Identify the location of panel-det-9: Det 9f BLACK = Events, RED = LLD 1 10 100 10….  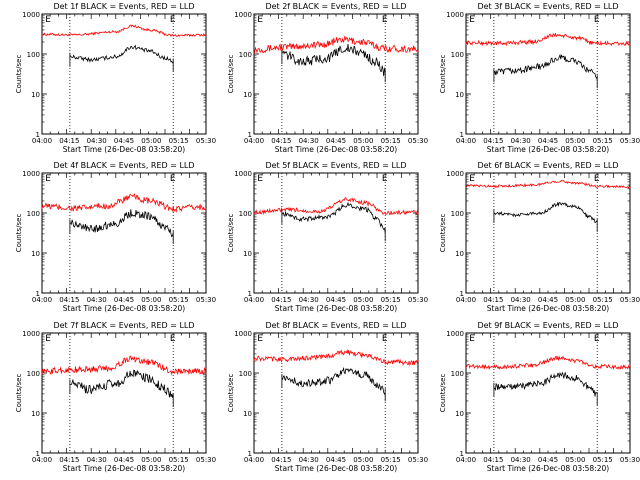
(539, 397).